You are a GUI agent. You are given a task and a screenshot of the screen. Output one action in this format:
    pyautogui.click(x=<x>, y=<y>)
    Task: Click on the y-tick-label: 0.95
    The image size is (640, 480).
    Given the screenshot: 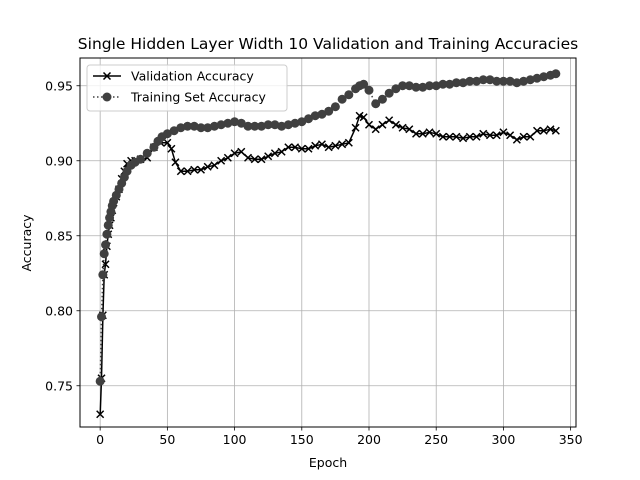 What is the action you would take?
    pyautogui.click(x=59, y=85)
    